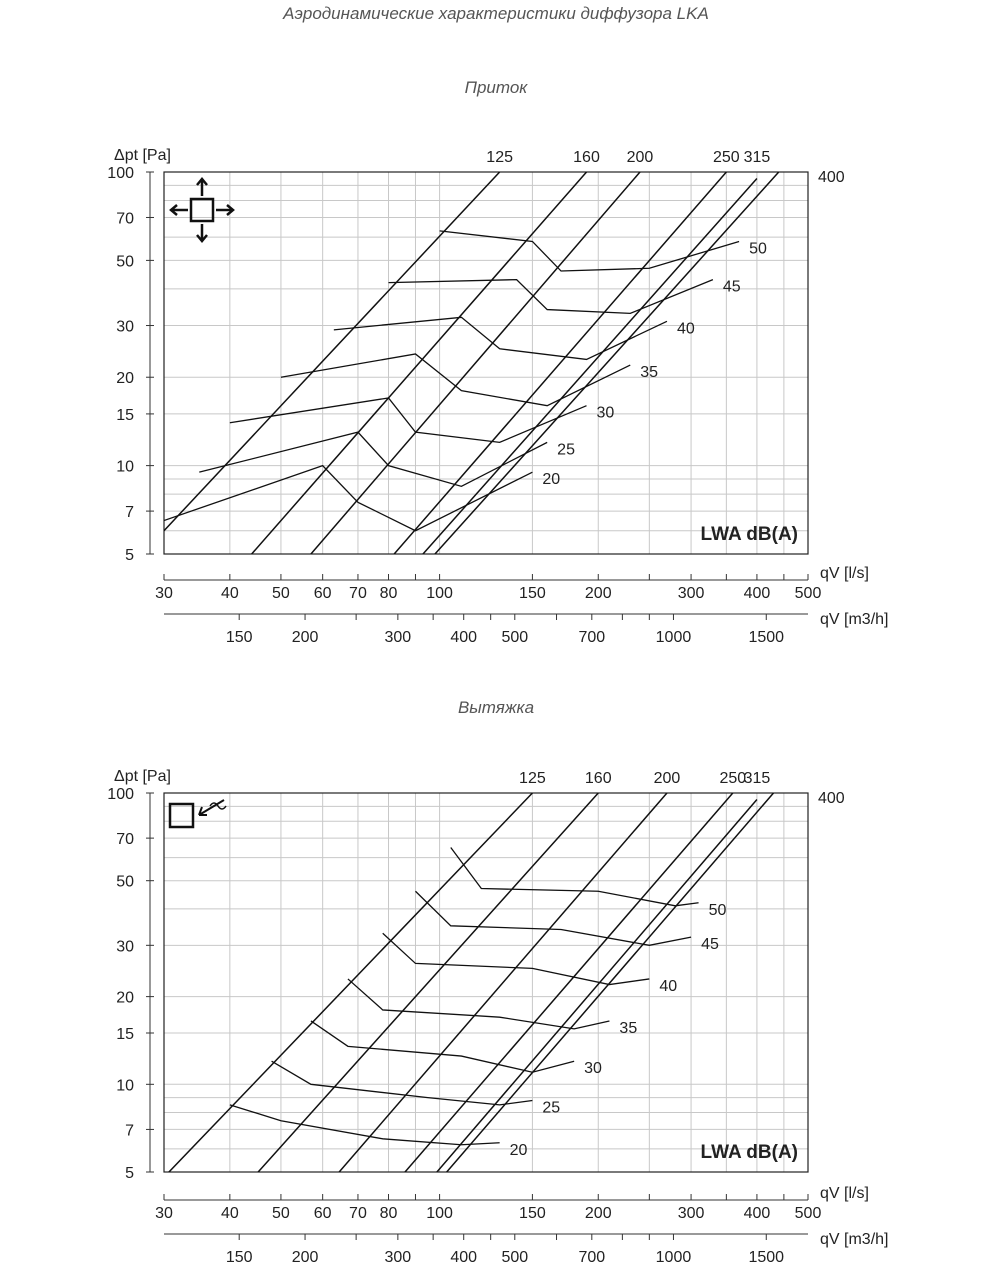  I want to click on x2-tick-label: 1500, so click(766, 1255).